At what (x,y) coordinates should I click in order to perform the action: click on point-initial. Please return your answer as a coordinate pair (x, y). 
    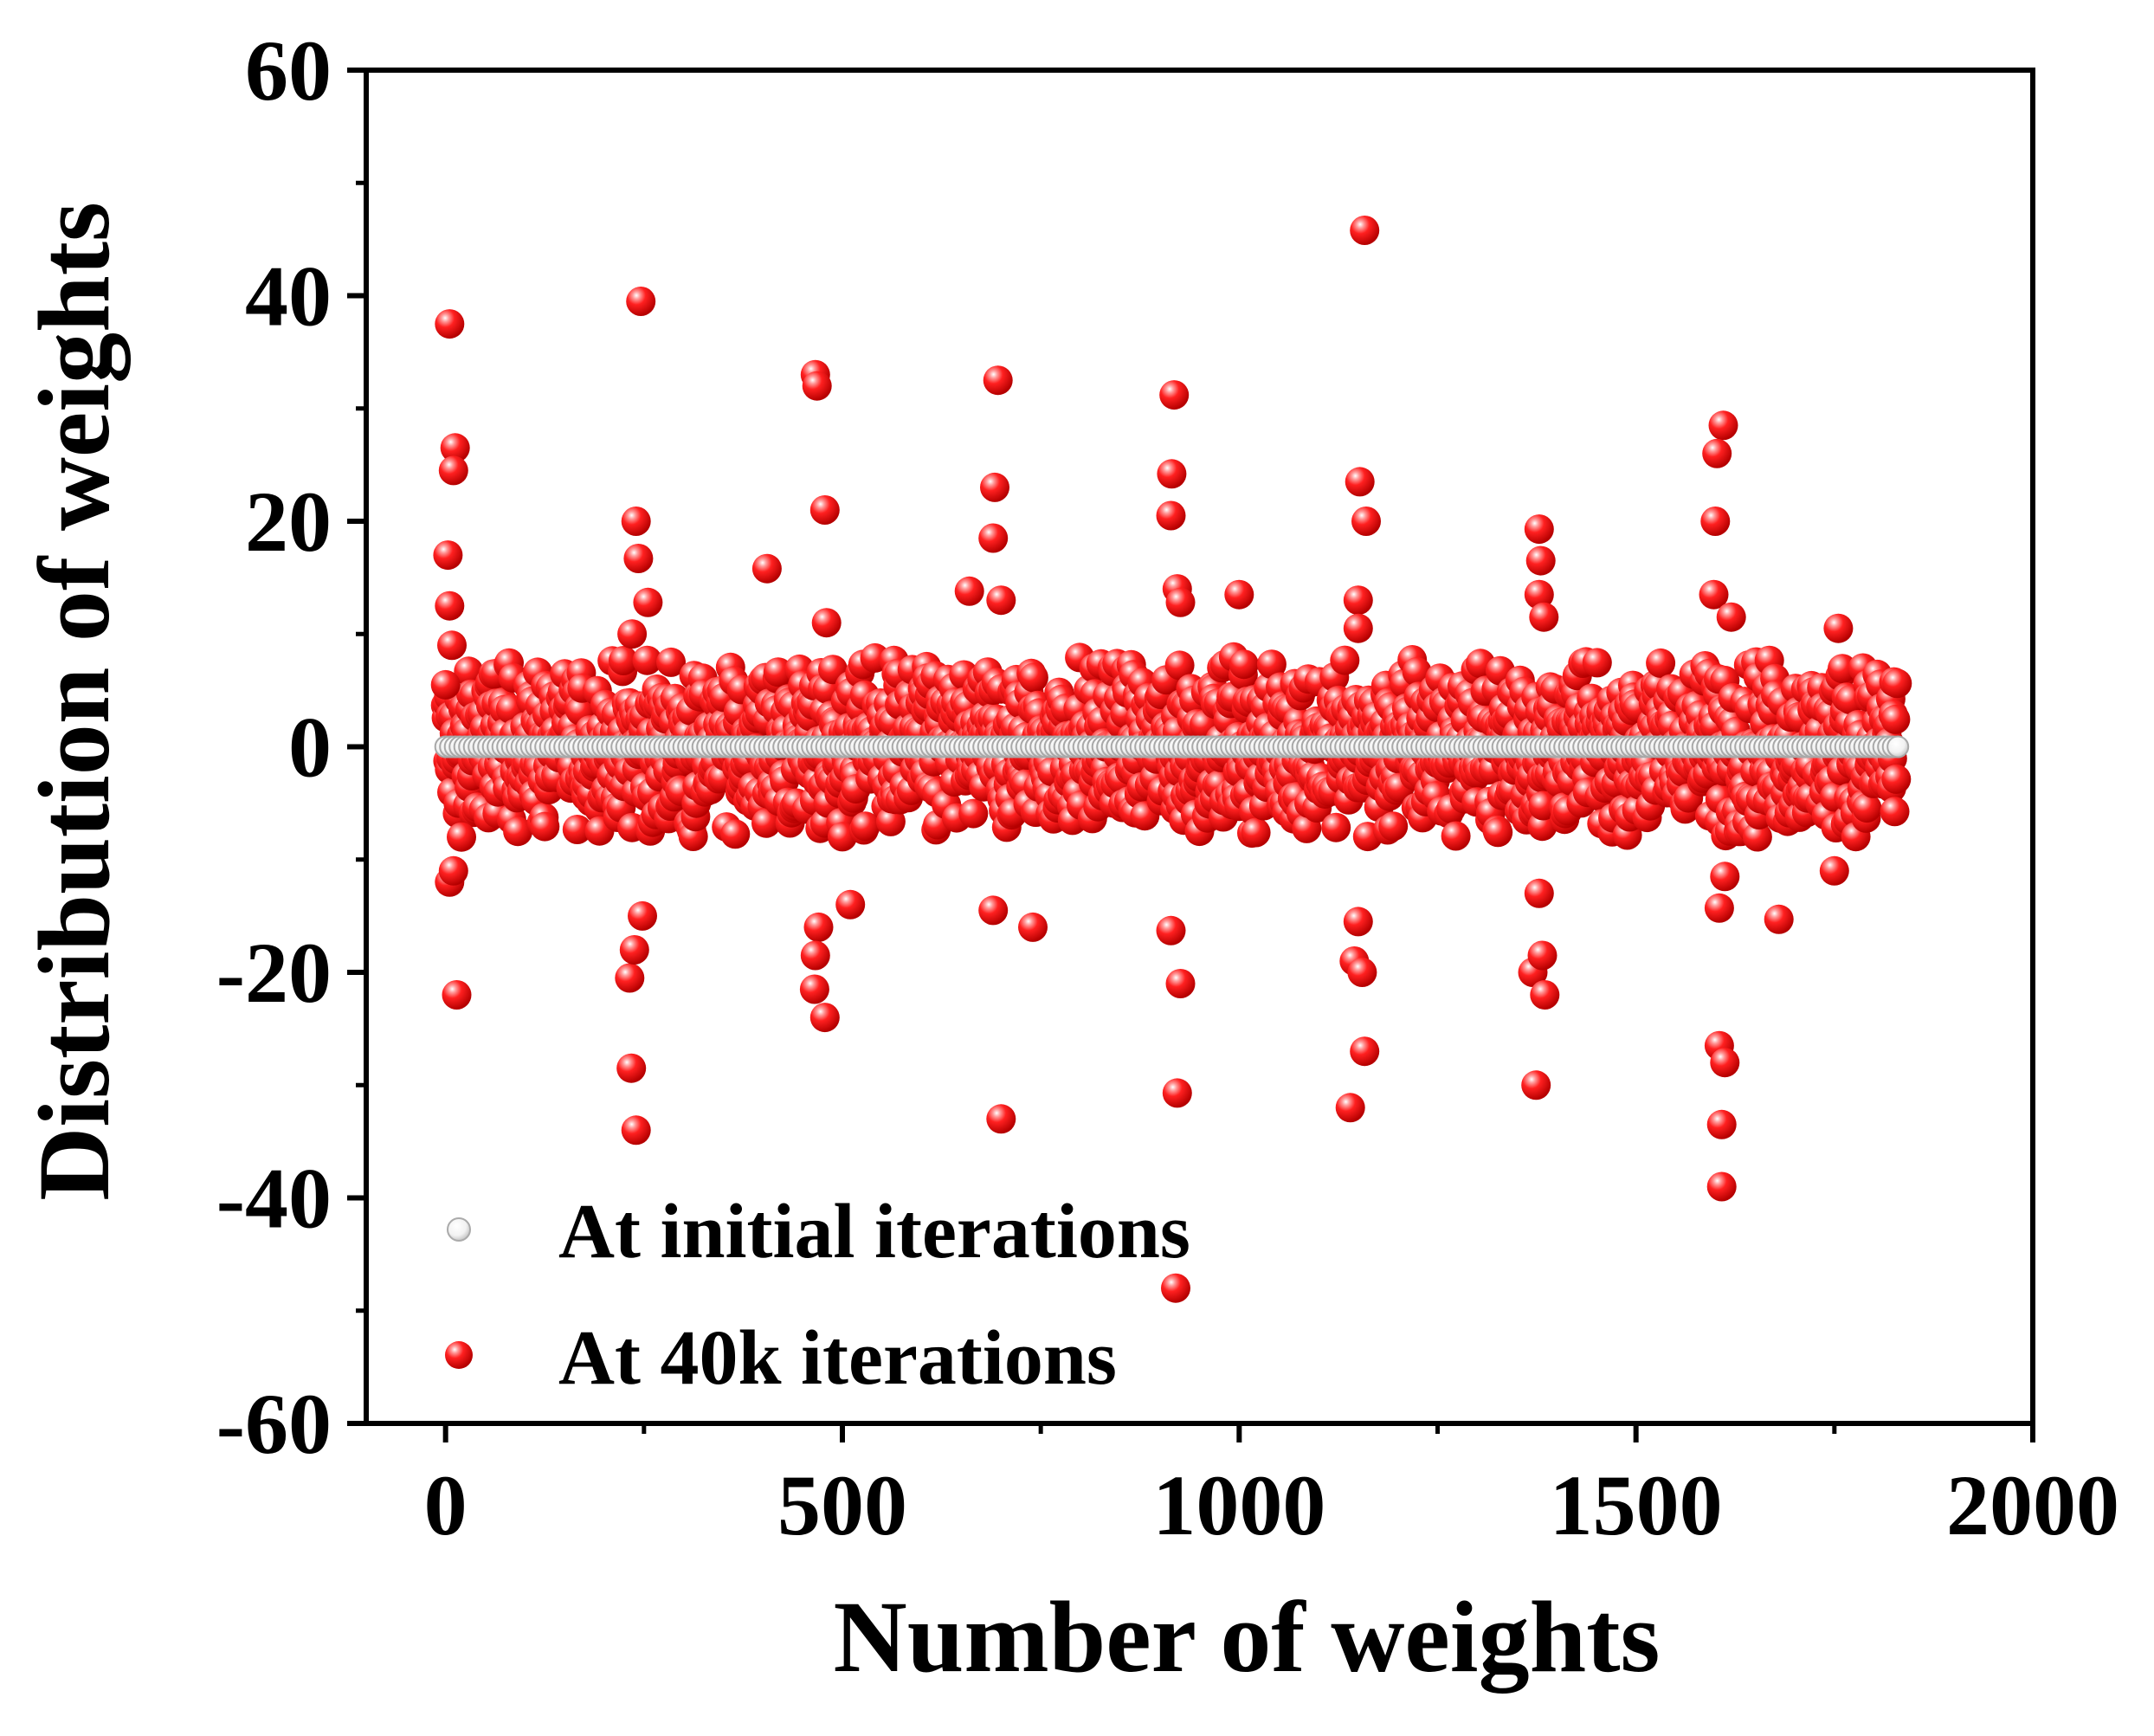
    Looking at the image, I should click on (1898, 746).